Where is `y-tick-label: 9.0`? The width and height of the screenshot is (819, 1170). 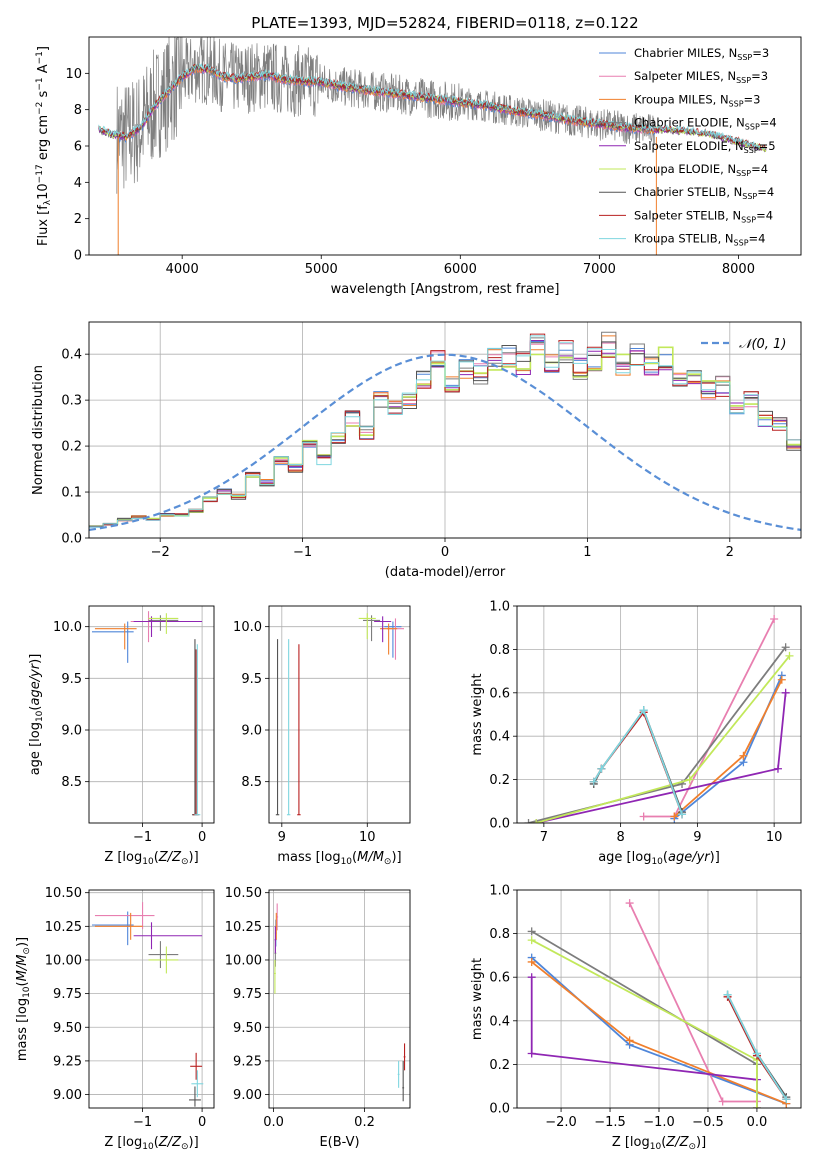 y-tick-label: 9.0 is located at coordinates (251, 731).